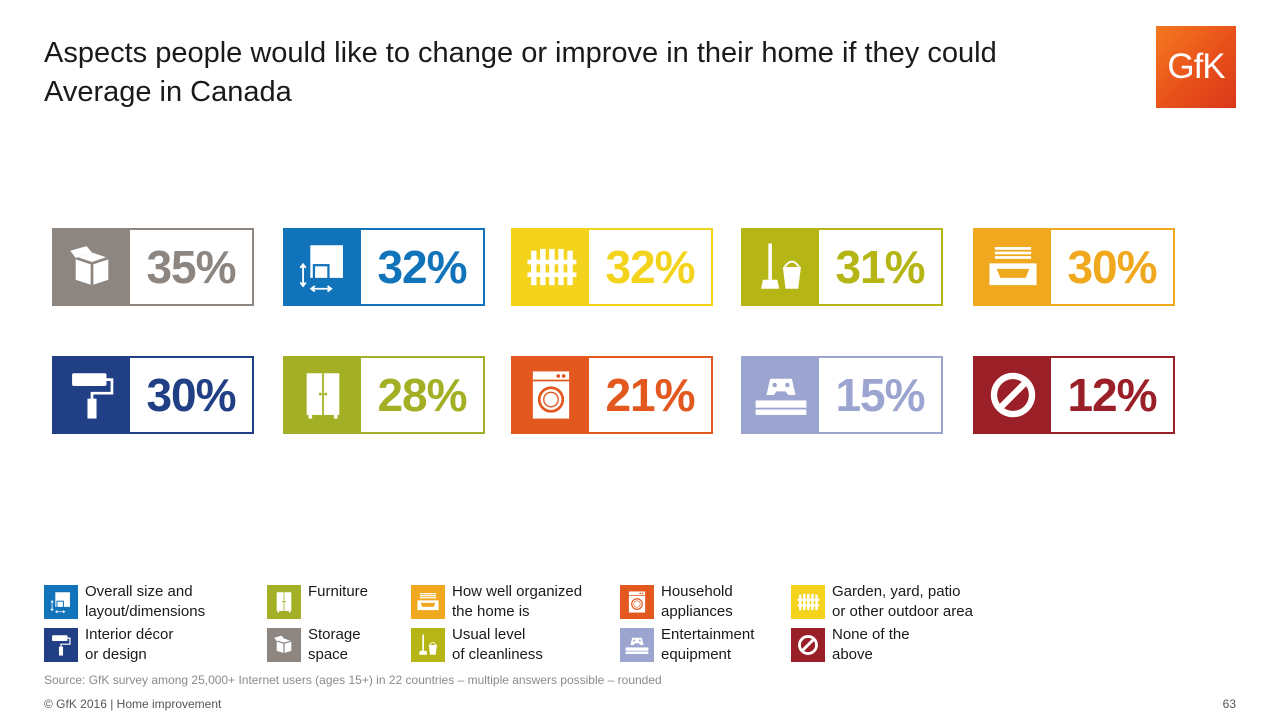 Image resolution: width=1280 pixels, height=720 pixels. What do you see at coordinates (422, 395) in the screenshot?
I see `tile-value: 28%` at bounding box center [422, 395].